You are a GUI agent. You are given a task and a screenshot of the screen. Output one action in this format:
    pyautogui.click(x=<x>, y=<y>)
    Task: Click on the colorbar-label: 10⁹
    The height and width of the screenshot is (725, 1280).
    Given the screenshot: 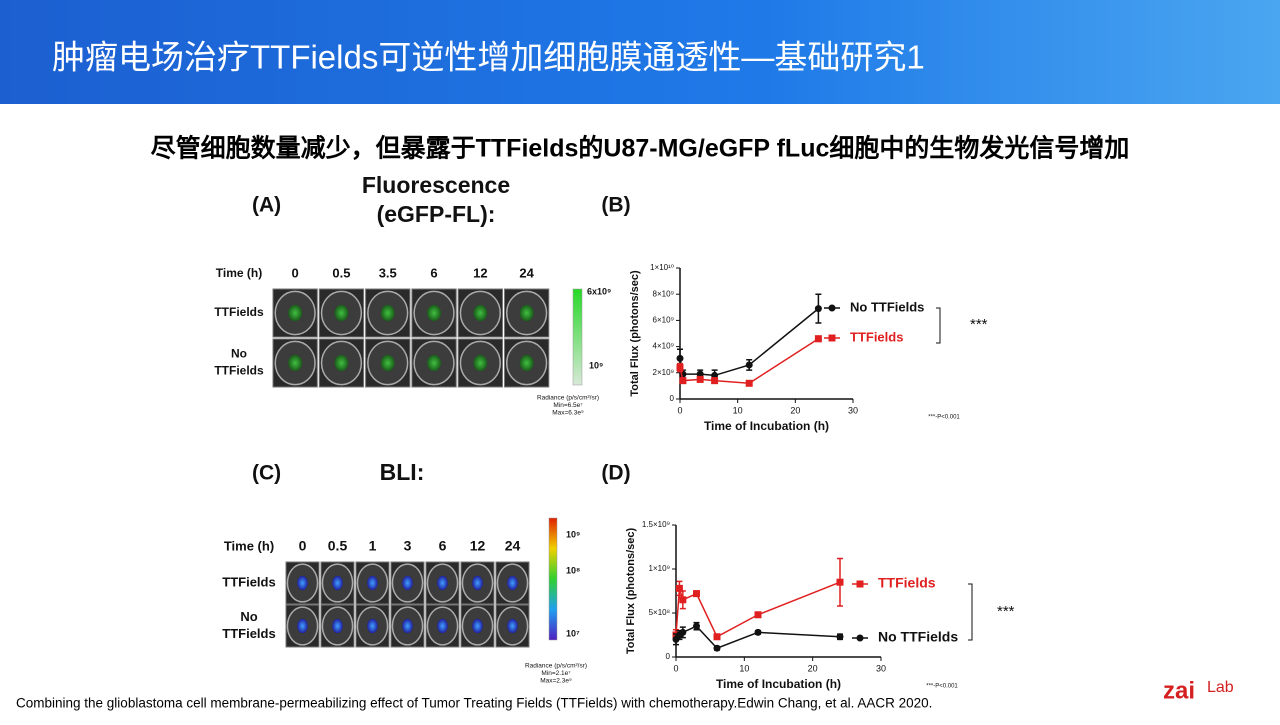 What is the action you would take?
    pyautogui.click(x=596, y=365)
    